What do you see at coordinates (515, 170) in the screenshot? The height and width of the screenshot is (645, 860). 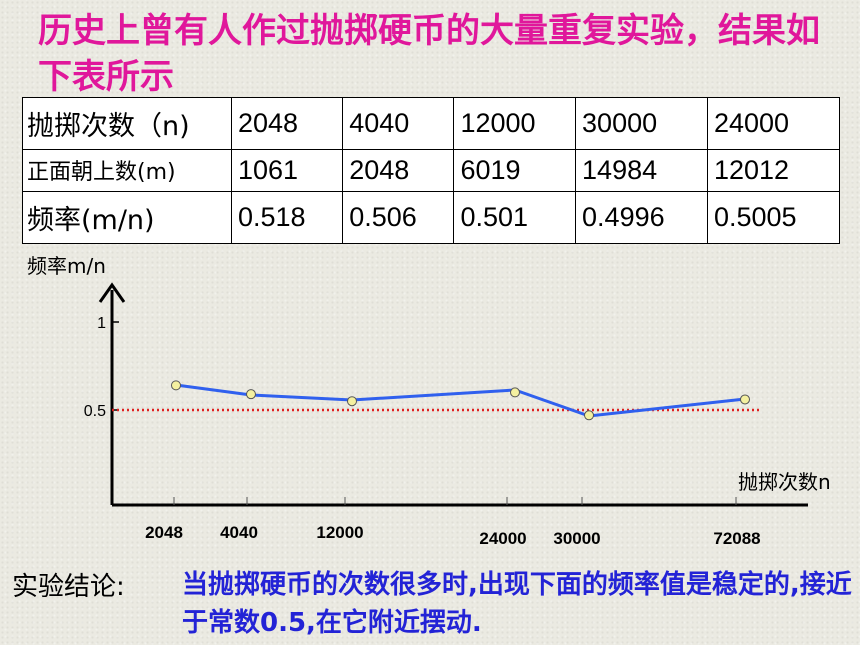 I see `table-cell: 6019` at bounding box center [515, 170].